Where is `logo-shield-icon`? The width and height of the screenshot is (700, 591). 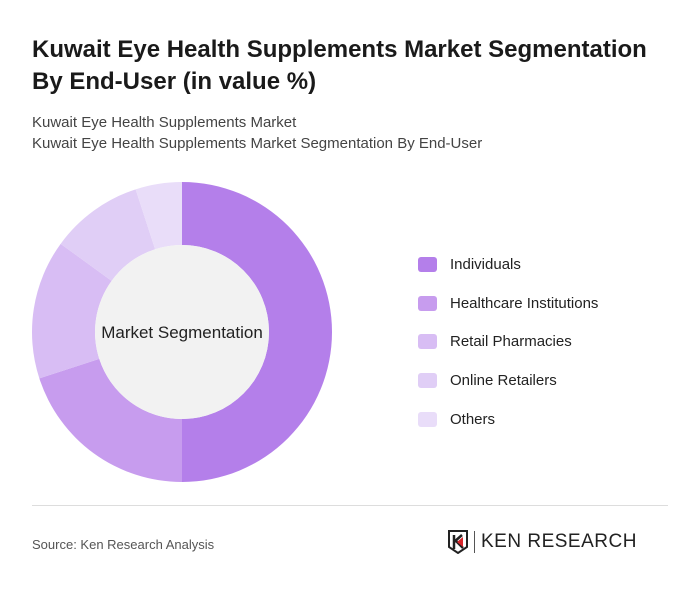 logo-shield-icon is located at coordinates (458, 542).